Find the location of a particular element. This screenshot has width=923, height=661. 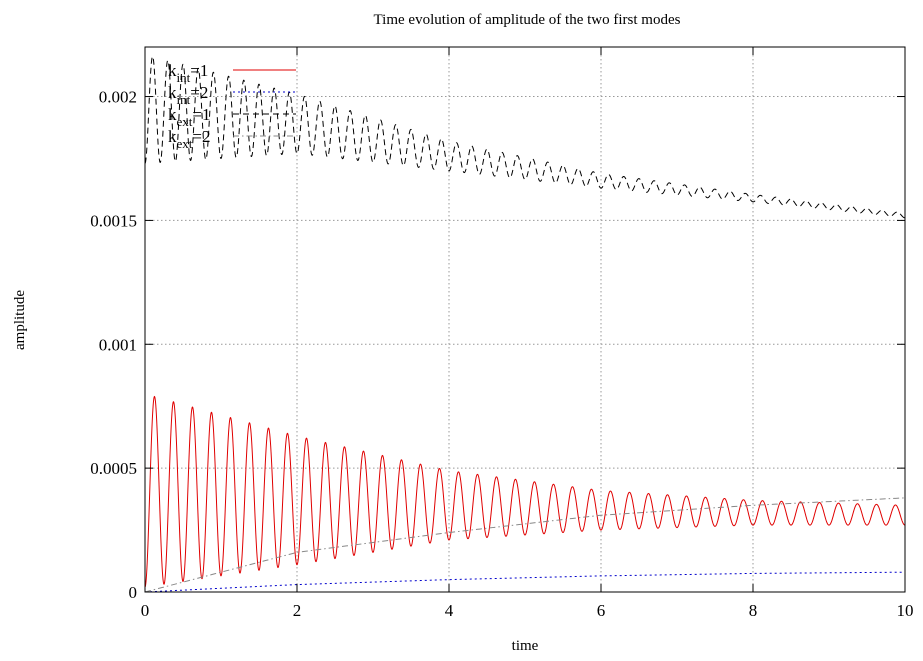

y-tick-label: 0.0015 is located at coordinates (113, 220).